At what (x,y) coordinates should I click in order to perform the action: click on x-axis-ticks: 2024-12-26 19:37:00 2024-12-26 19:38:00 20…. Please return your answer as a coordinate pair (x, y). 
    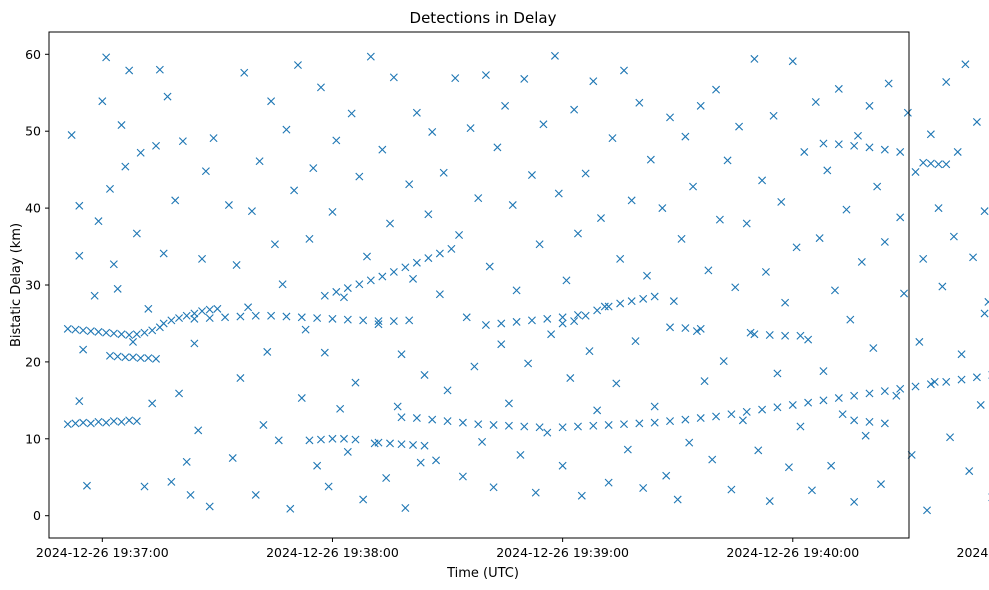
    Looking at the image, I should click on (512, 549).